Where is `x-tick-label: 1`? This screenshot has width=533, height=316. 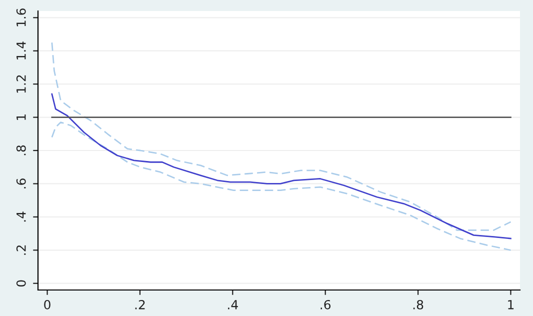
x-tick-label: 1 is located at coordinates (511, 305).